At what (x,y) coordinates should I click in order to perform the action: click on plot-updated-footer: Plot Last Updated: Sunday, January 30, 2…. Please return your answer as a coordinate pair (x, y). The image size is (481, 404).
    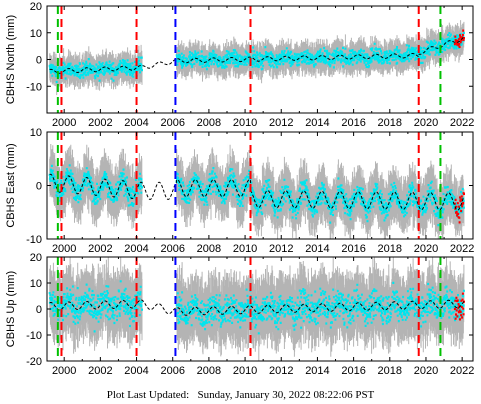
    Looking at the image, I should click on (240, 395).